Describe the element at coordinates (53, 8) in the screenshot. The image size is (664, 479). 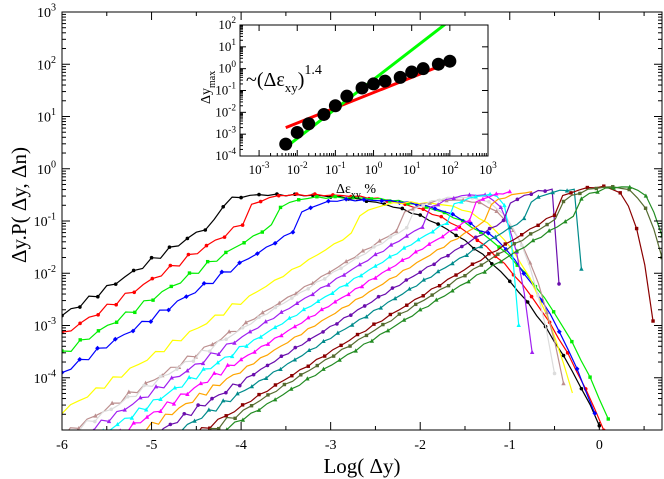
I see `main-y-tick-label-exponent: 3` at that location.